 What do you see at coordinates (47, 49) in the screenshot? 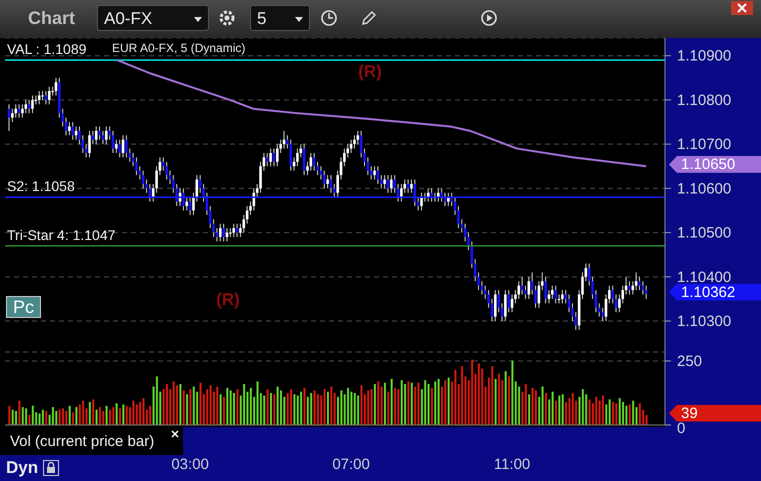
I see `ref-line-label: VAL : 1.1089` at bounding box center [47, 49].